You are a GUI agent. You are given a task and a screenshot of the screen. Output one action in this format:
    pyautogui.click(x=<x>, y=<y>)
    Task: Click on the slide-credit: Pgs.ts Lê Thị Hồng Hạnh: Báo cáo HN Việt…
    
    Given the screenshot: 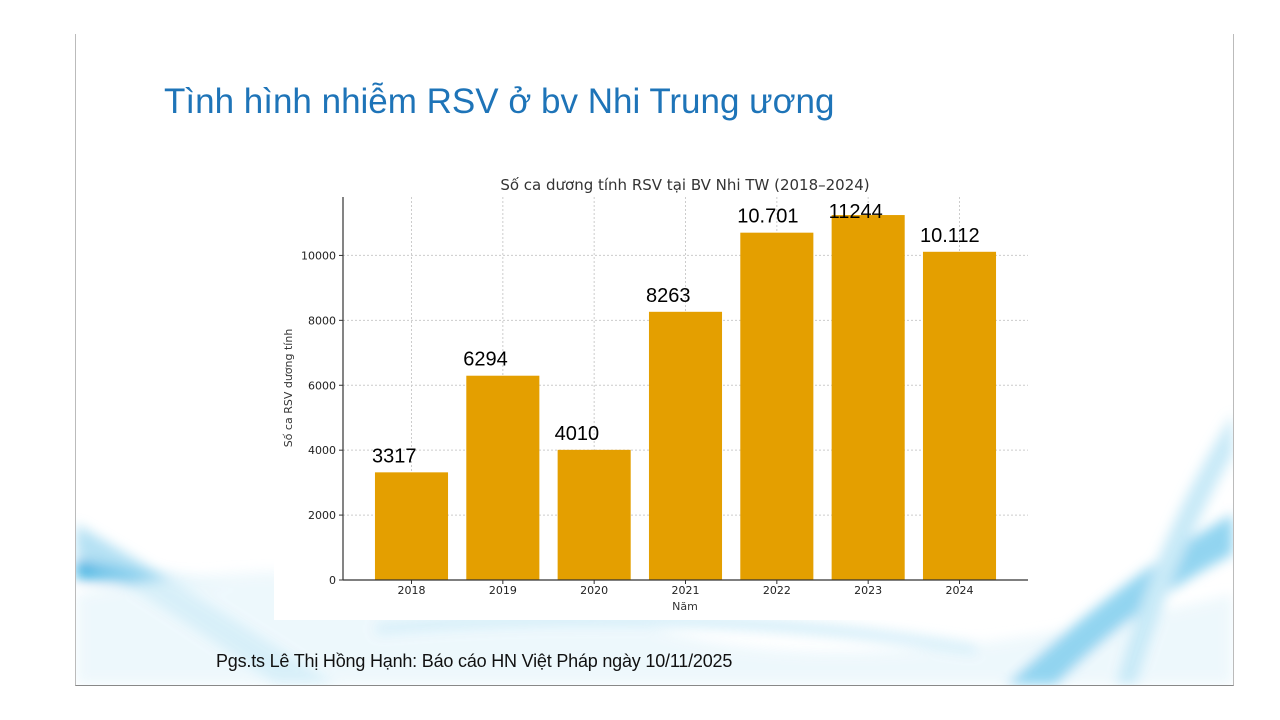 What is the action you would take?
    pyautogui.click(x=474, y=661)
    